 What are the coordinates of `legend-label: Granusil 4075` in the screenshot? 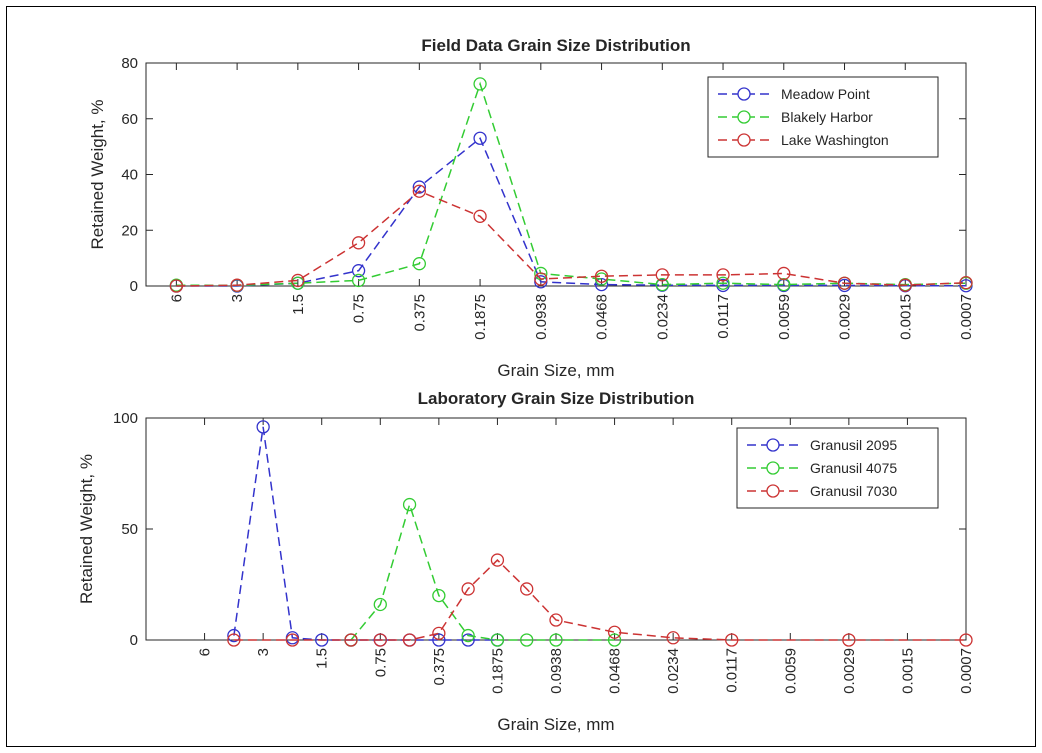 It's located at (853, 468).